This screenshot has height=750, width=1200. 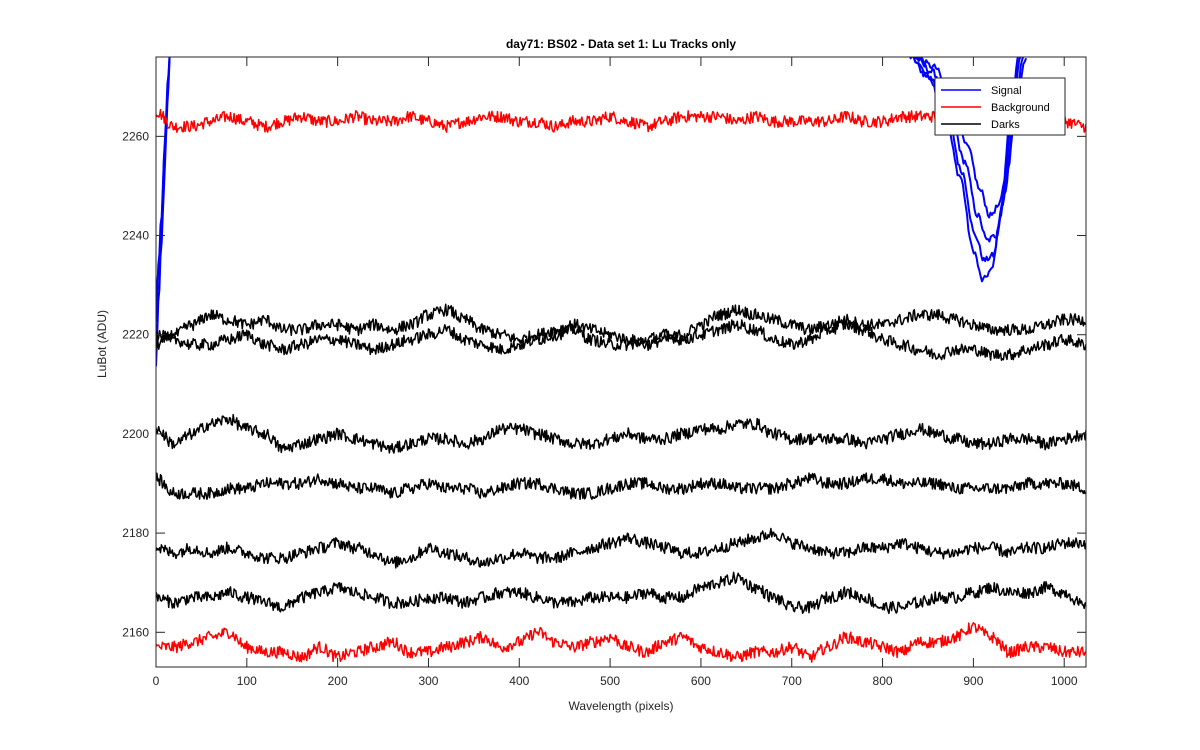 I want to click on y-tick-label: 2160, so click(x=135, y=632).